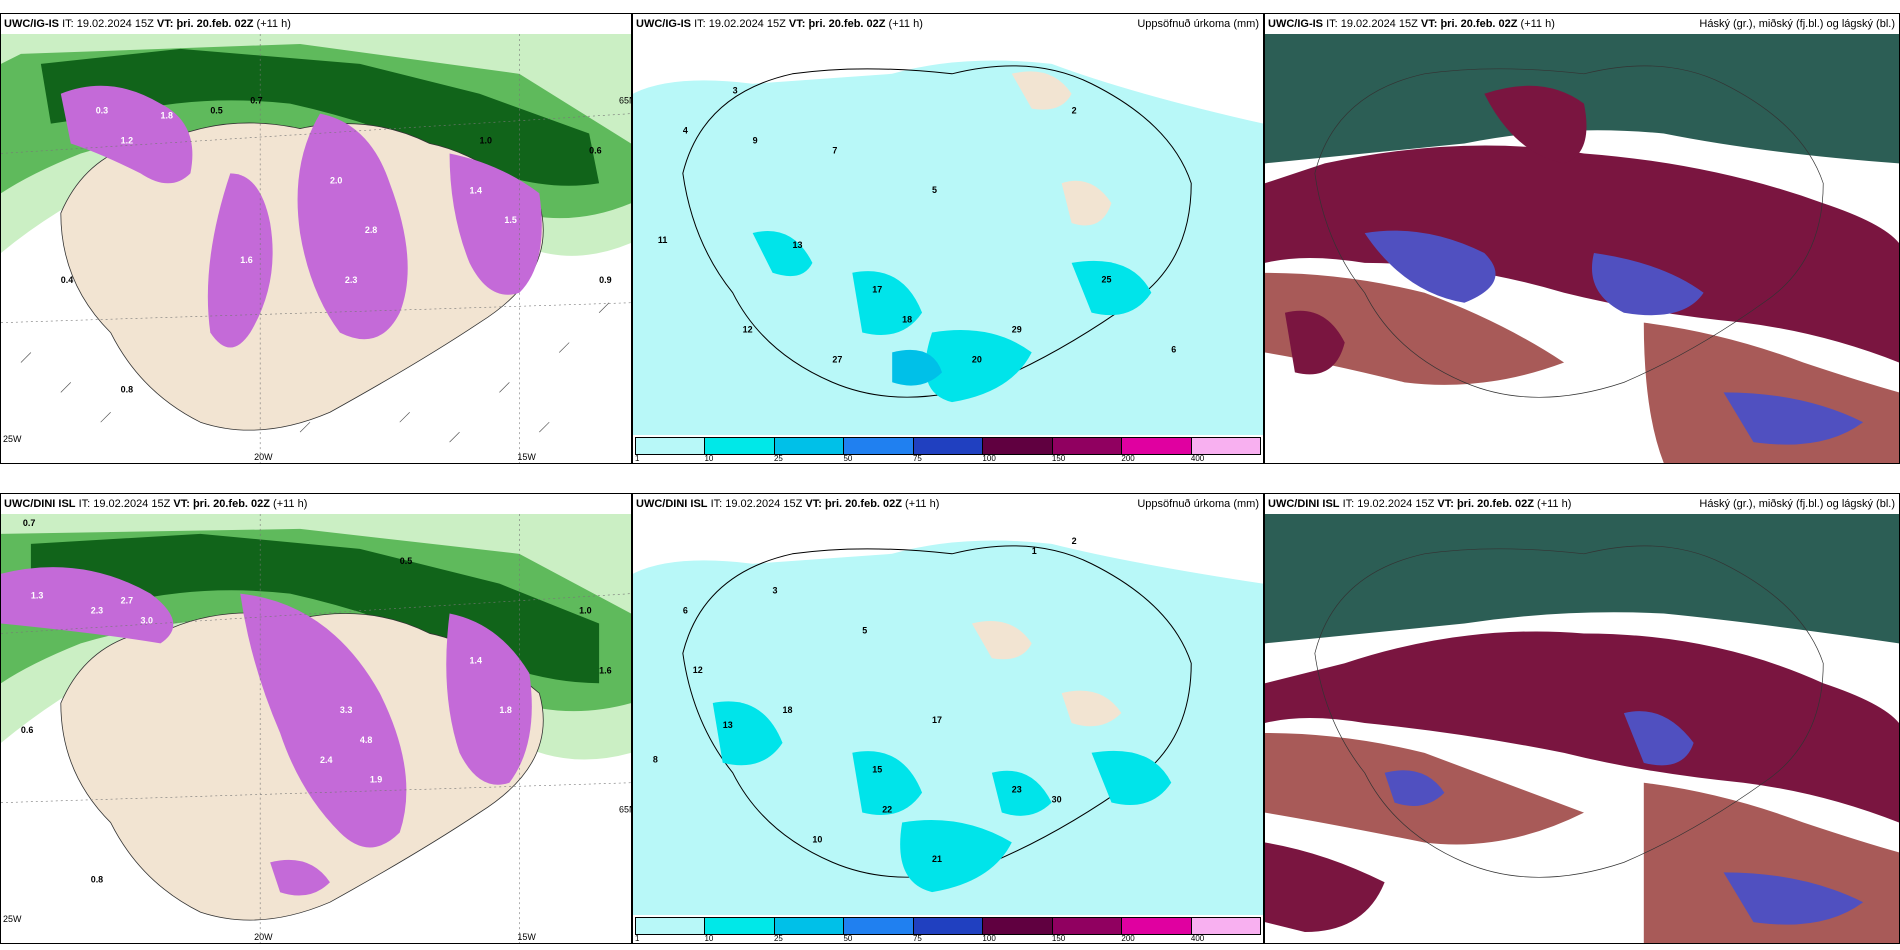 Image resolution: width=1900 pixels, height=950 pixels. I want to click on value-label: 2.3, so click(97, 611).